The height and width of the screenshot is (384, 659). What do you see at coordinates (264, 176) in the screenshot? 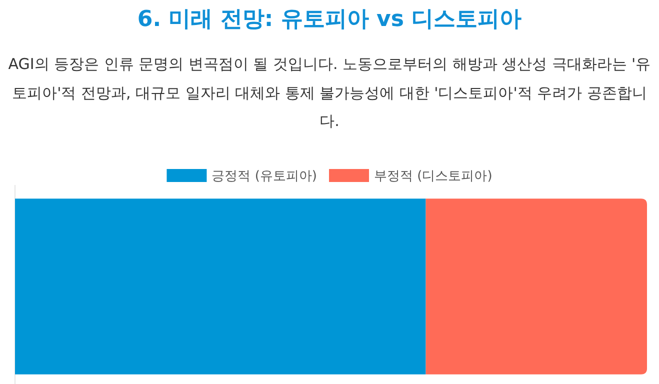
I see `legend-label: 긍정적 (유토피아)` at bounding box center [264, 176].